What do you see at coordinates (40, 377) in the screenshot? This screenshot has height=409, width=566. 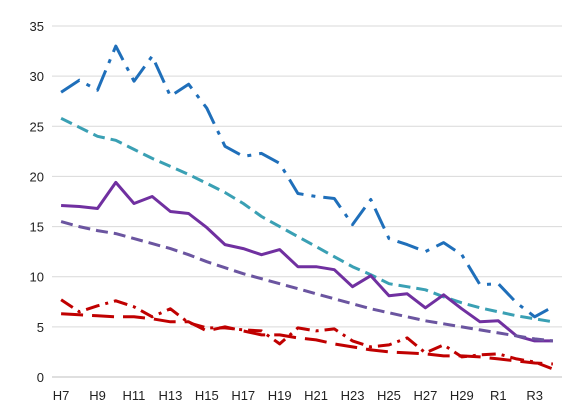 I see `y-tick-label: 0` at bounding box center [40, 377].